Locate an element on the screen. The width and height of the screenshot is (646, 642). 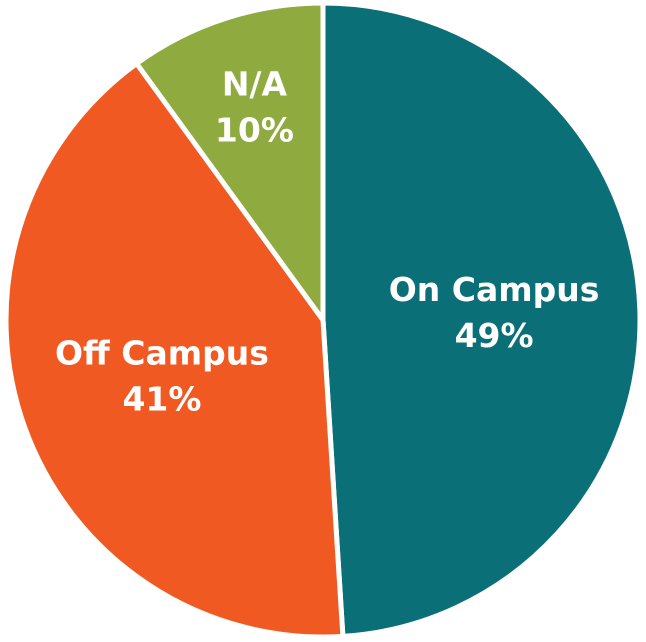
slice-value-label: 41% is located at coordinates (161, 398).